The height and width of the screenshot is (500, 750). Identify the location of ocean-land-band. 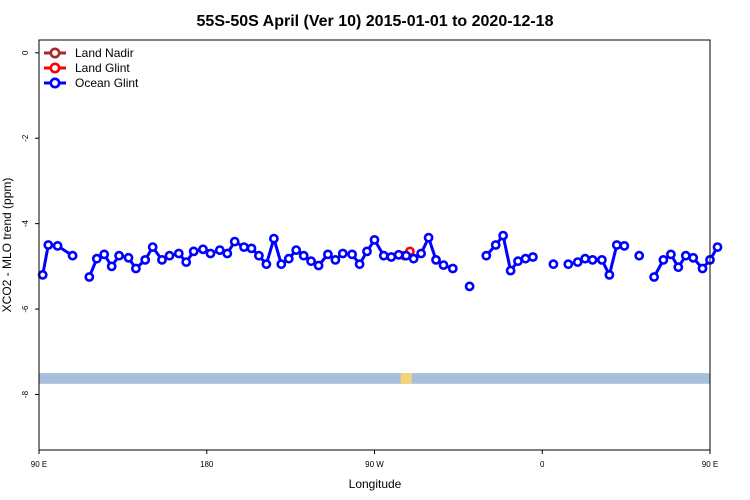
(374, 378).